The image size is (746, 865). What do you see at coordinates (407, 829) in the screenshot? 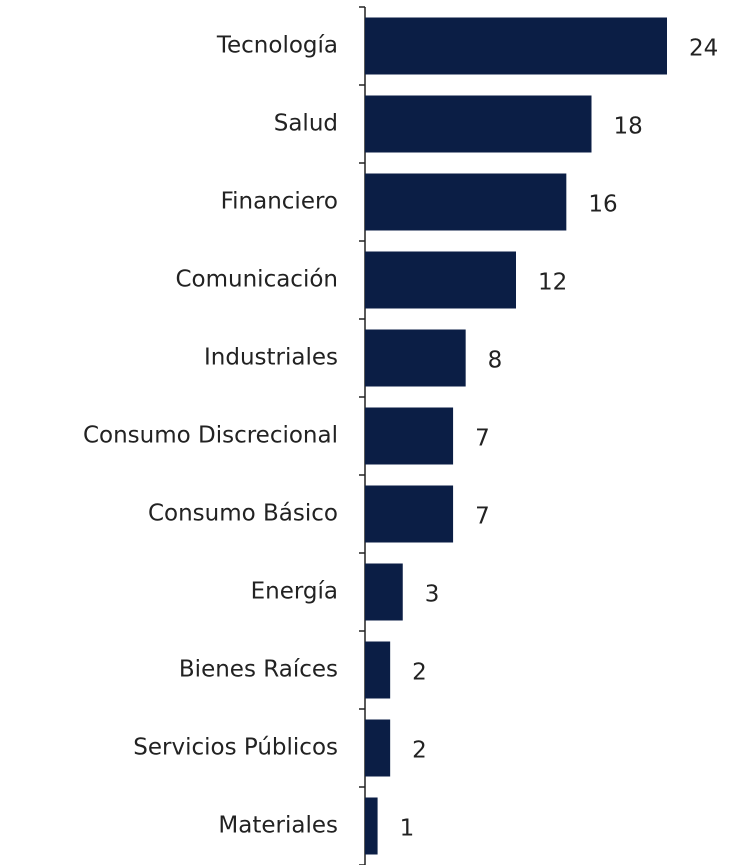
I see `value-label: 1` at bounding box center [407, 829].